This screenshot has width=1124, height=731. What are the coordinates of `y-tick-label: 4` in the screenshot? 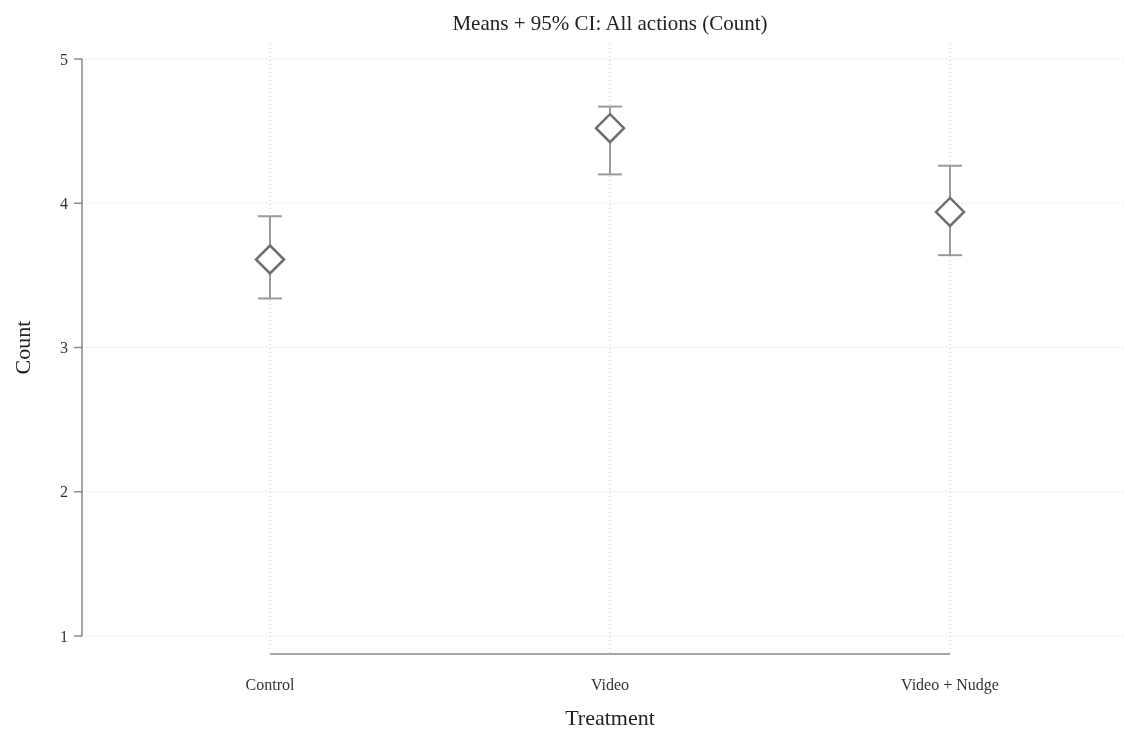 It's located at (64, 203).